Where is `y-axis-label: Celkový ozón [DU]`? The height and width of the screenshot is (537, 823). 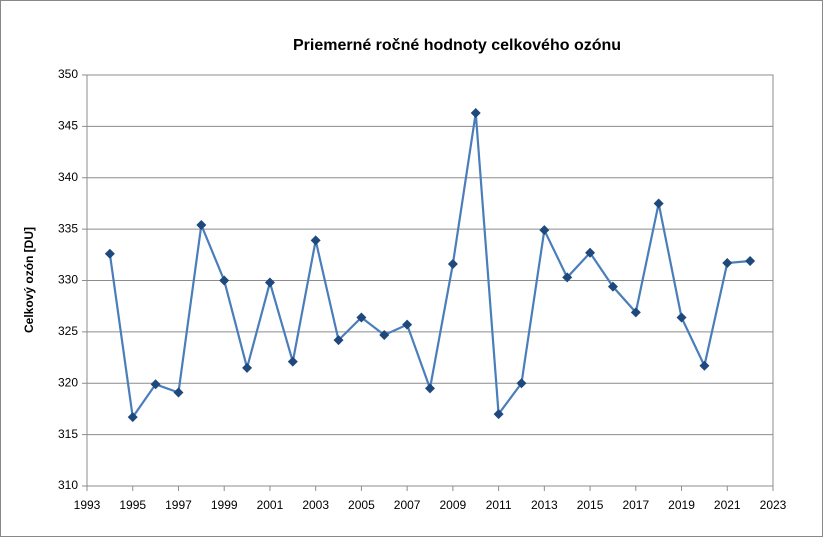 y-axis-label: Celkový ozón [DU] is located at coordinates (29, 280).